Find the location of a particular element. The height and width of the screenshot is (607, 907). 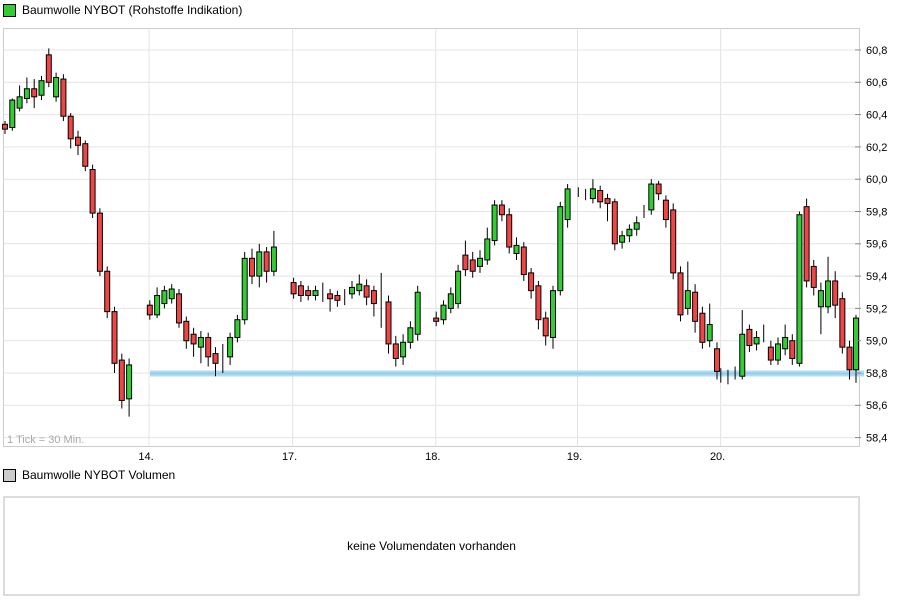

y-axis-label: 59,6 is located at coordinates (876, 245).